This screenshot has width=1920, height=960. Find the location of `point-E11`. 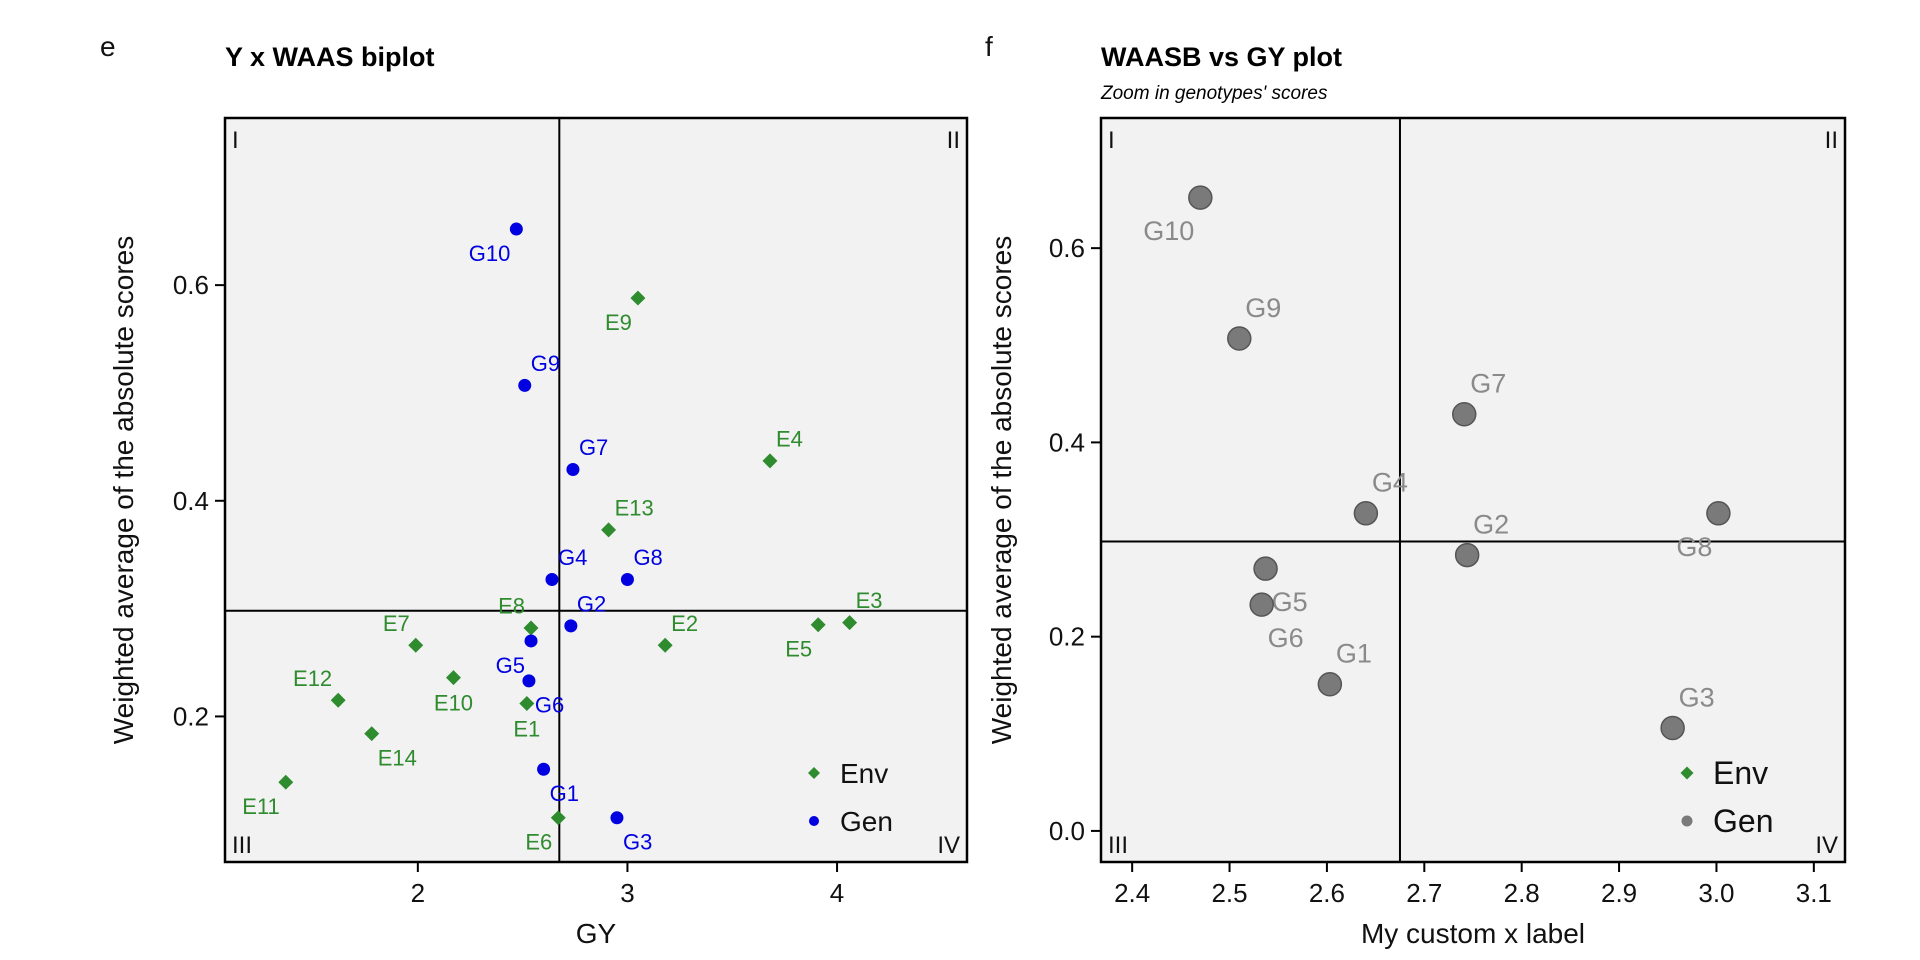

point-E11 is located at coordinates (286, 782).